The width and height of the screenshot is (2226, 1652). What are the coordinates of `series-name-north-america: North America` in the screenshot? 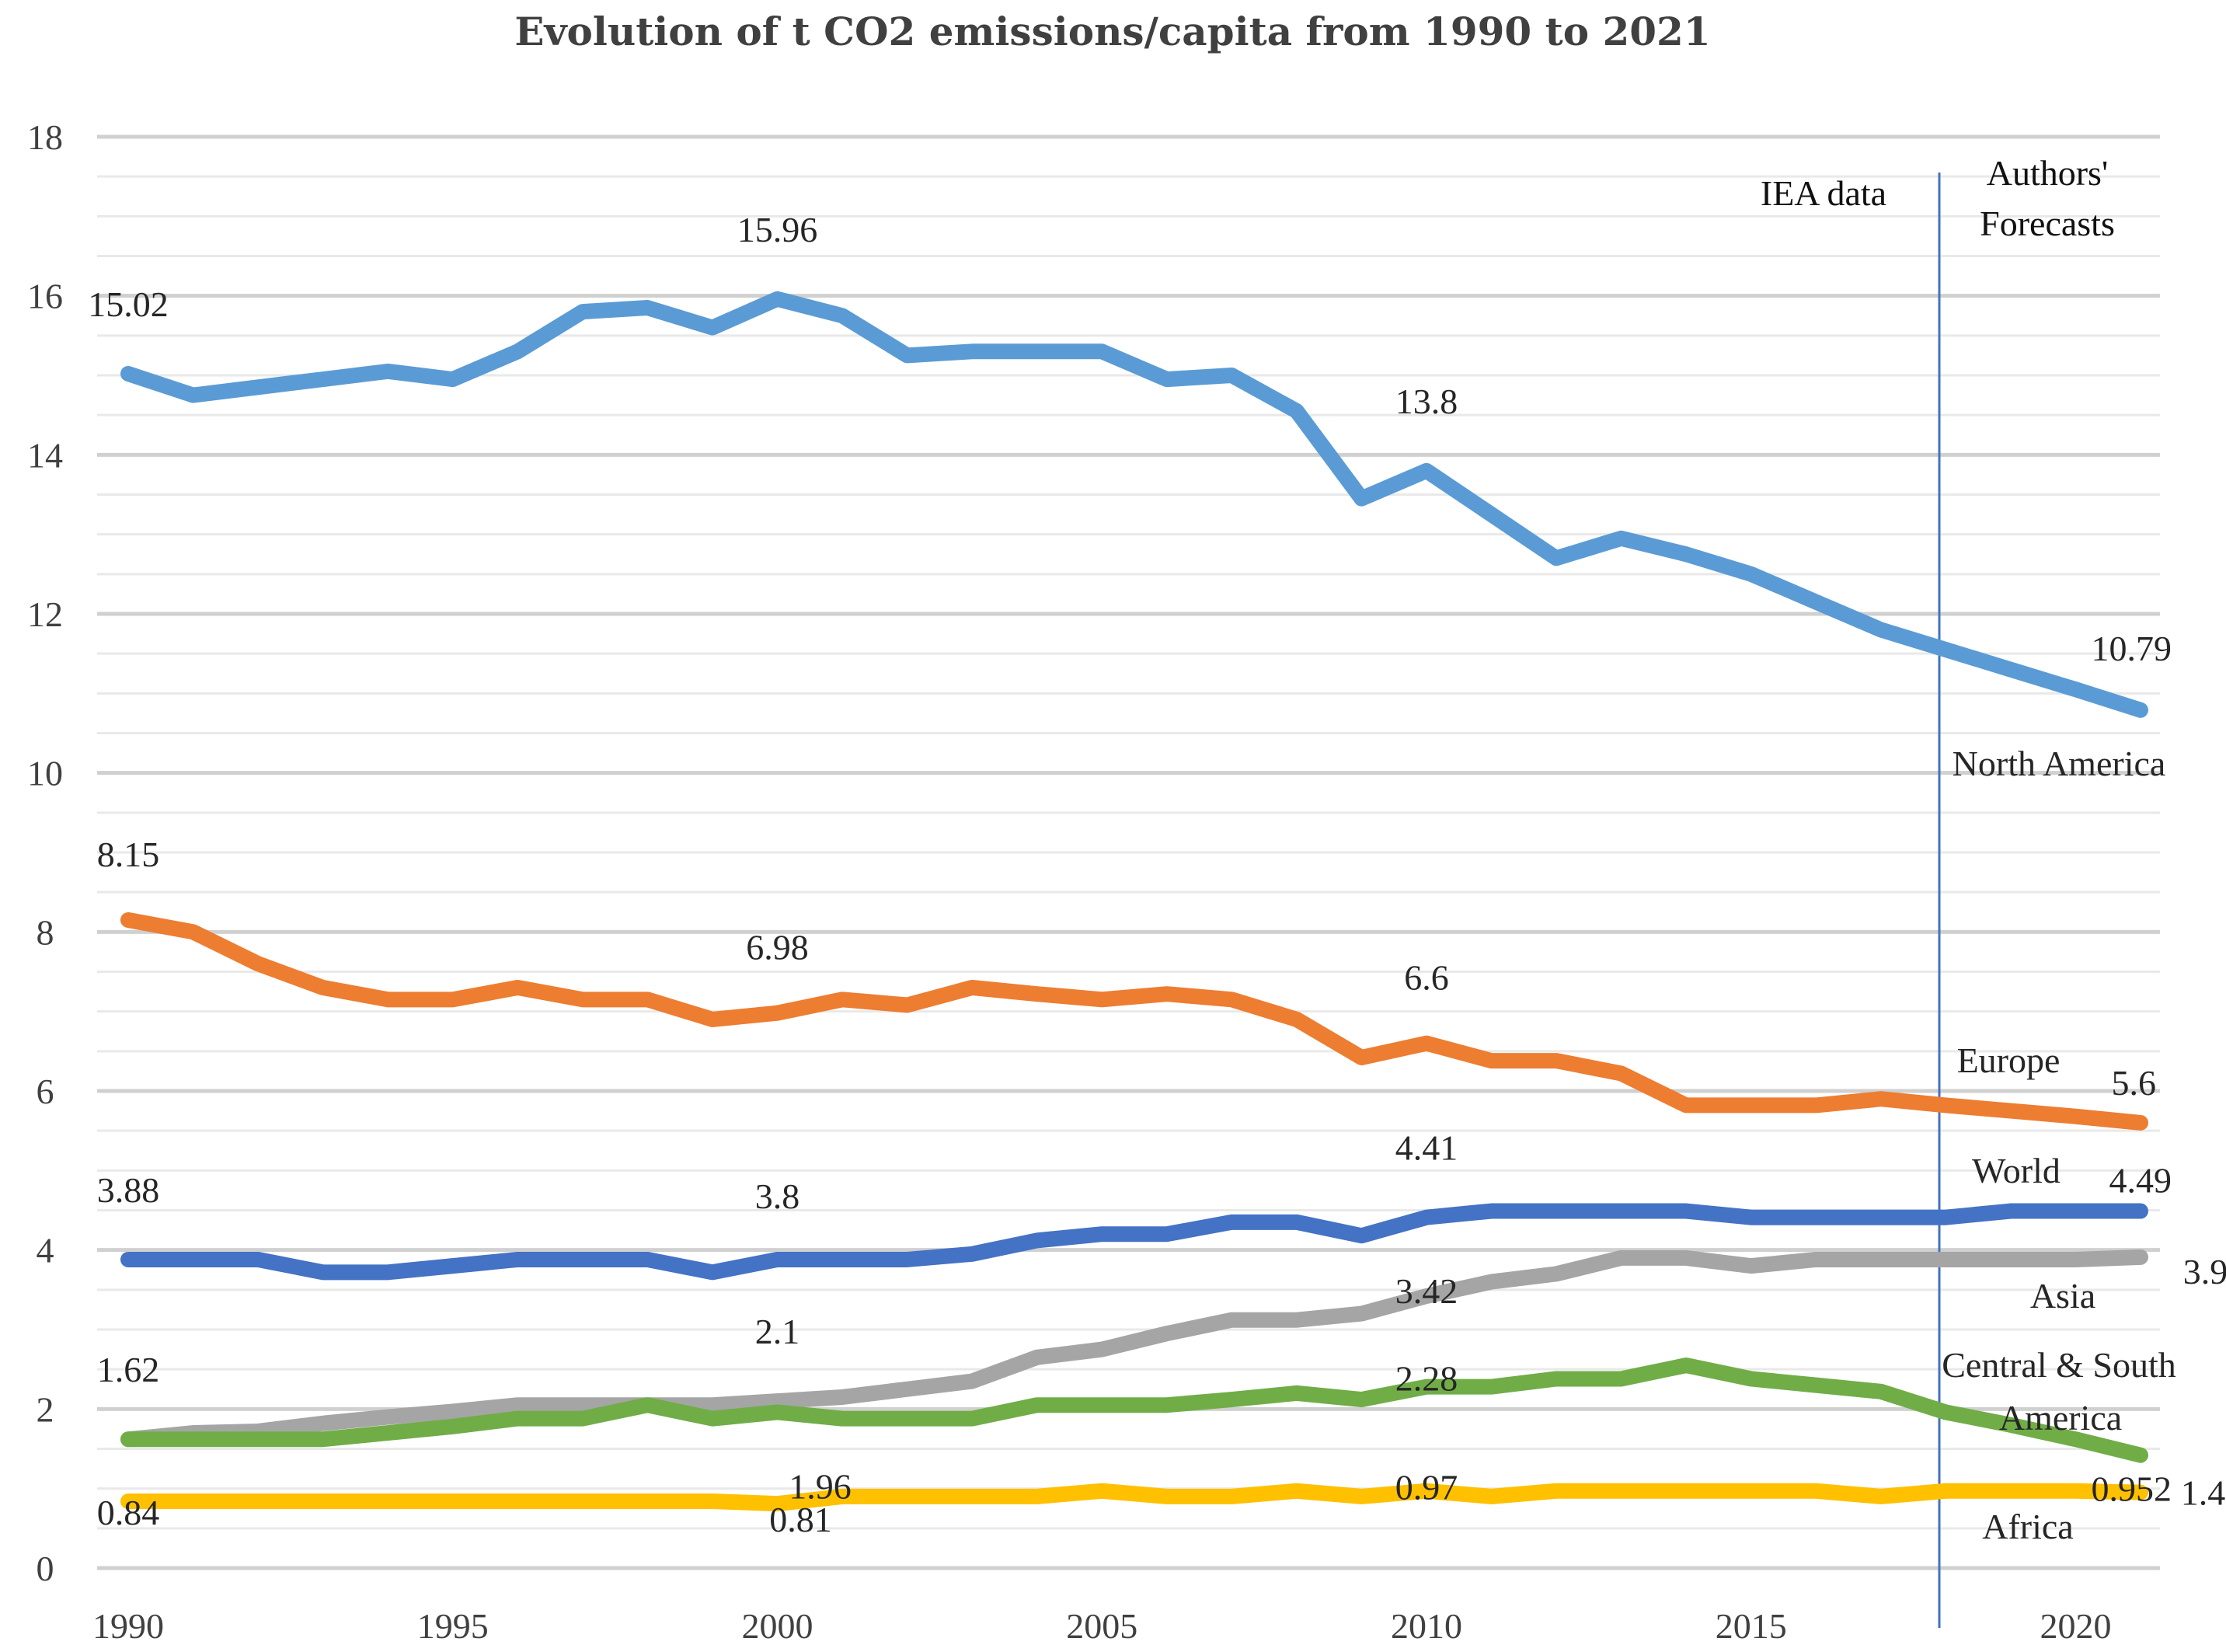 It's located at (2059, 763).